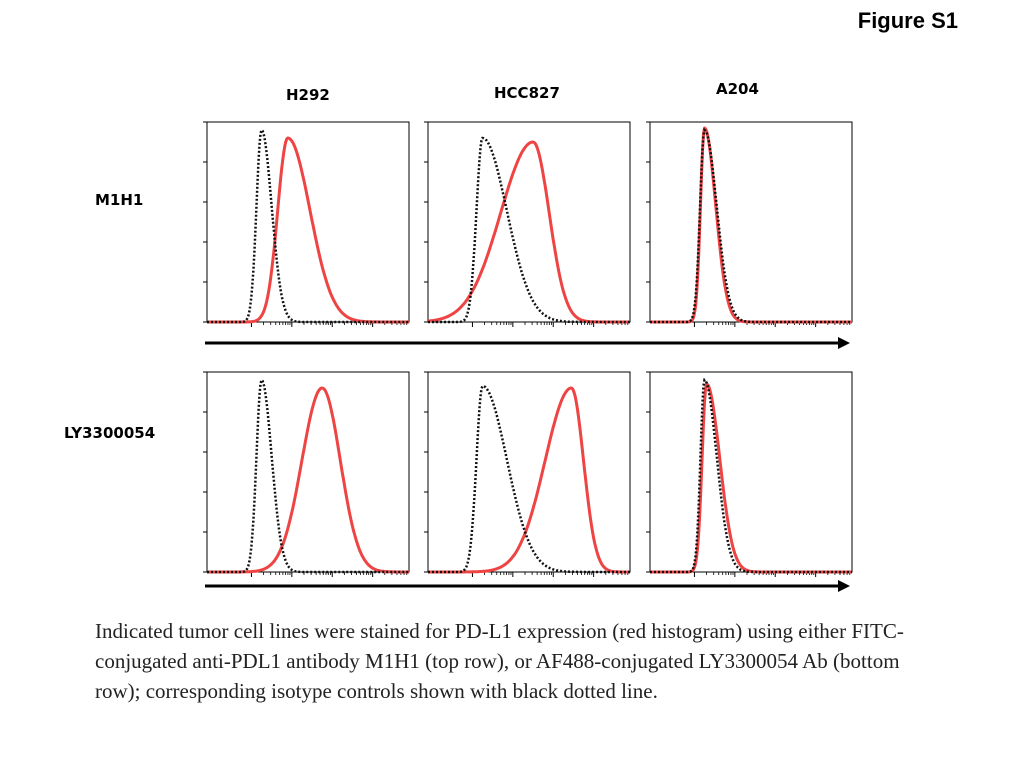 Image resolution: width=1024 pixels, height=768 pixels. I want to click on column-label-hcc827: HCC827, so click(527, 93).